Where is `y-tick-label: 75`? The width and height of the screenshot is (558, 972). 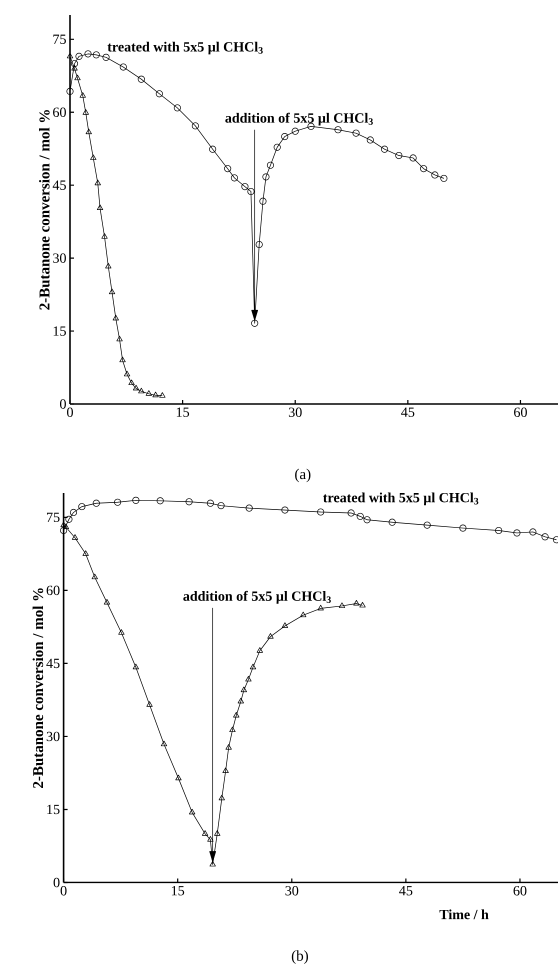 y-tick-label: 75 is located at coordinates (53, 517).